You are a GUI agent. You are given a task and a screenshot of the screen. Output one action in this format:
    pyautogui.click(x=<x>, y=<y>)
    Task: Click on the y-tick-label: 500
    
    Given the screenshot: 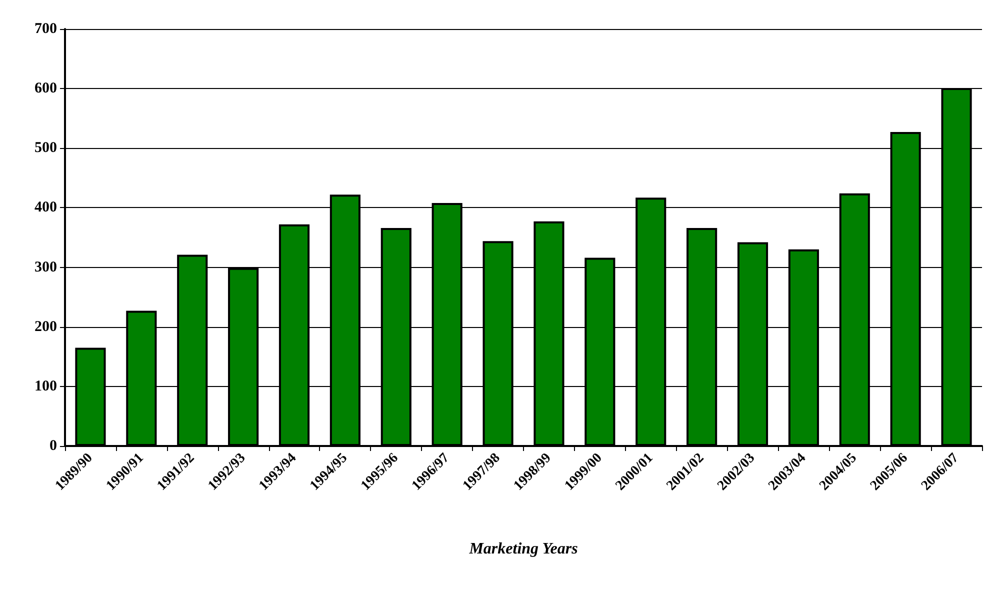 What is the action you would take?
    pyautogui.click(x=45, y=148)
    